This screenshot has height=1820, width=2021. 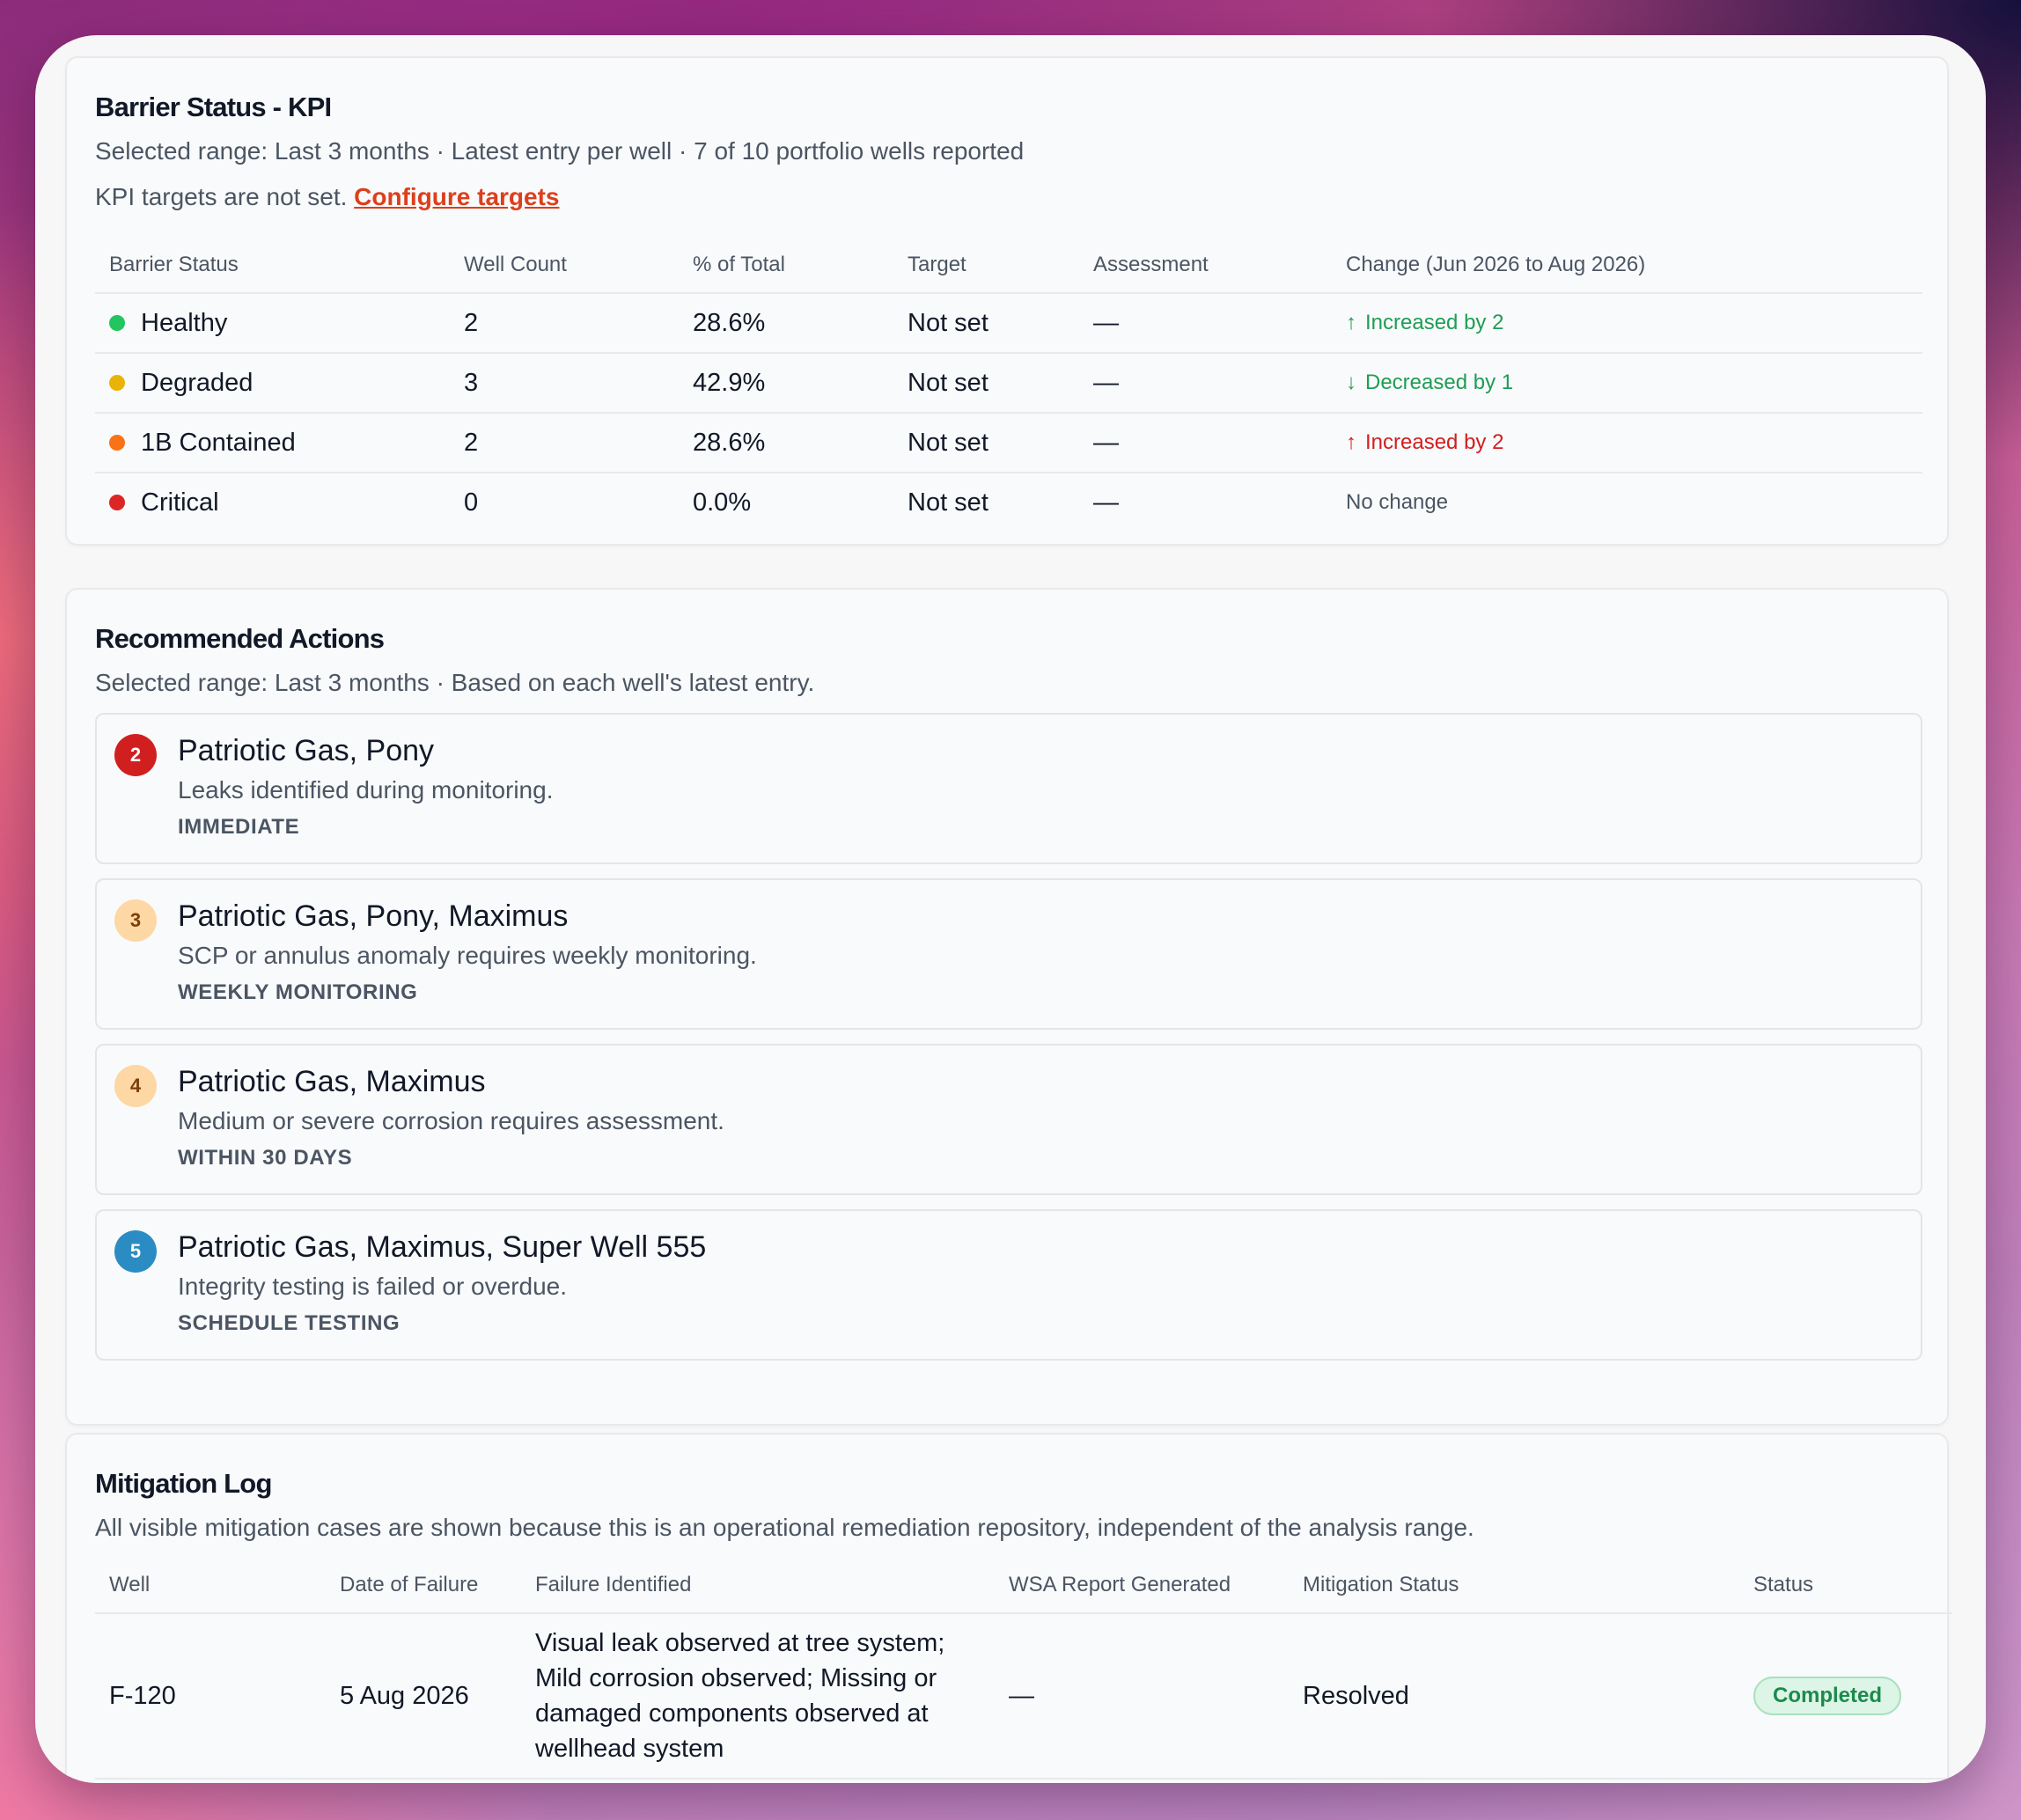 What do you see at coordinates (135, 1086) in the screenshot?
I see `priority-badge: 4` at bounding box center [135, 1086].